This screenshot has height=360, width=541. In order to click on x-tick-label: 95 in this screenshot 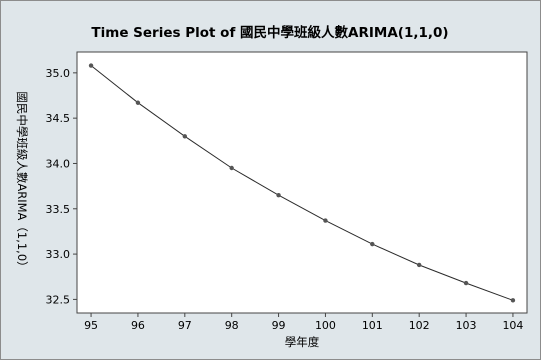, I will do `click(91, 325)`.